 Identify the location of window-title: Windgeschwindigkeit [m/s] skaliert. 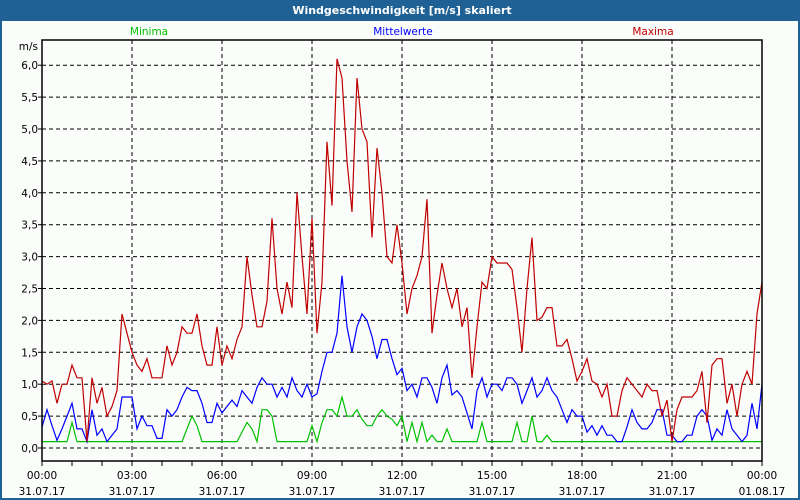
(401, 10).